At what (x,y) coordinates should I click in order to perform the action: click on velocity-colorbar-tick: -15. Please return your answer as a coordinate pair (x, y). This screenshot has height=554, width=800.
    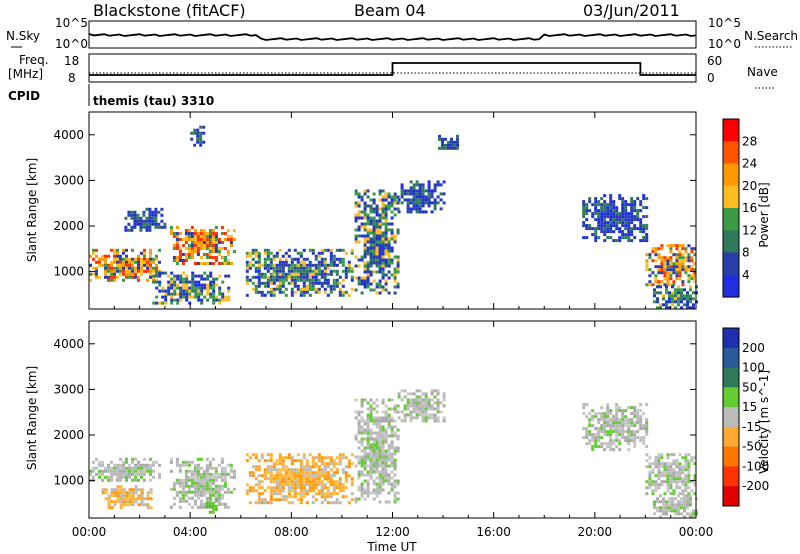
    Looking at the image, I should click on (752, 427).